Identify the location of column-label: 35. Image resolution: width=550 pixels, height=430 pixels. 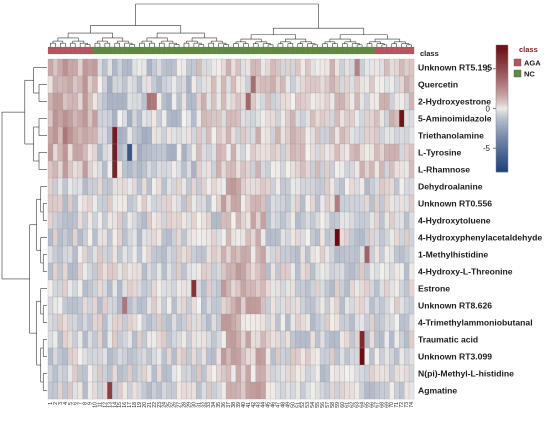
(219, 405).